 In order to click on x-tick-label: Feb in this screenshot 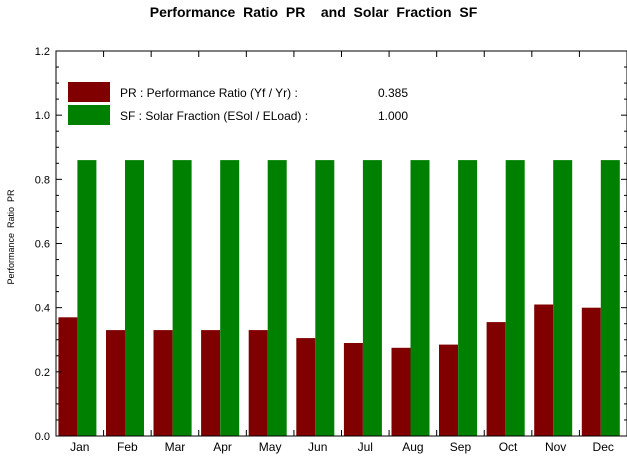, I will do `click(127, 447)`.